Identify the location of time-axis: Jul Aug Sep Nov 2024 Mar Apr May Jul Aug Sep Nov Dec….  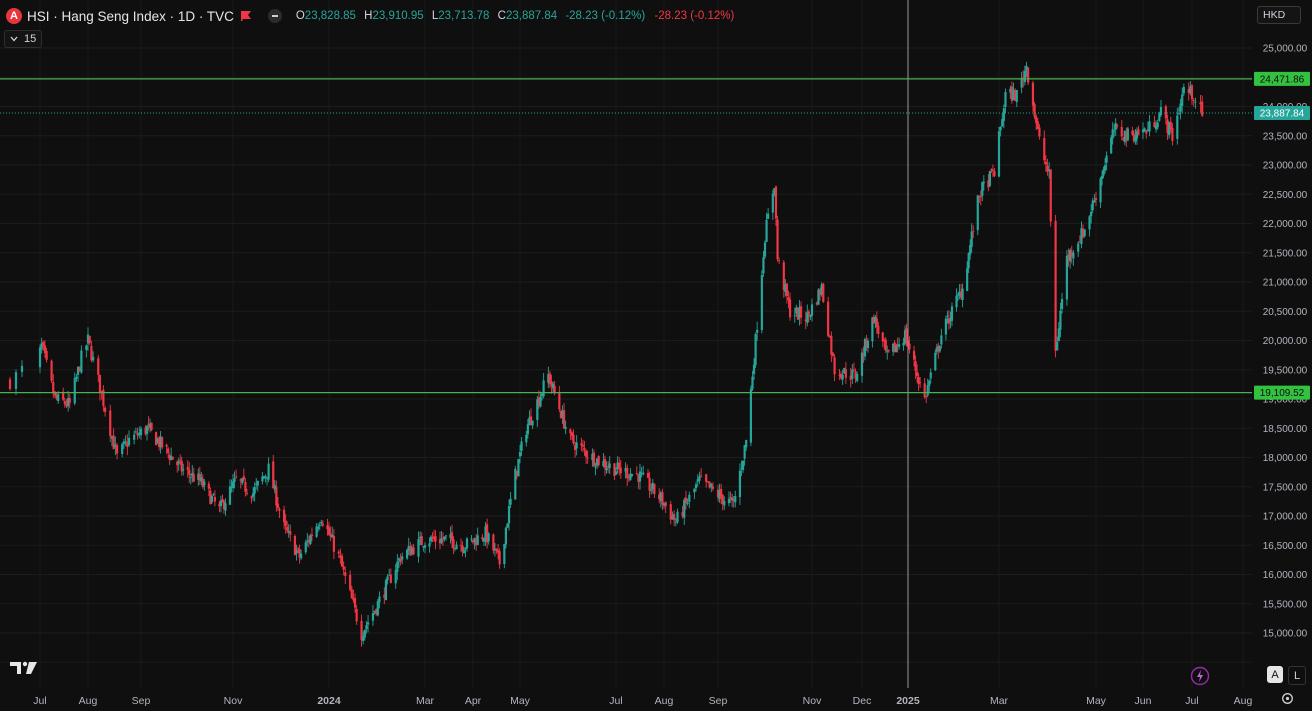
(642, 701).